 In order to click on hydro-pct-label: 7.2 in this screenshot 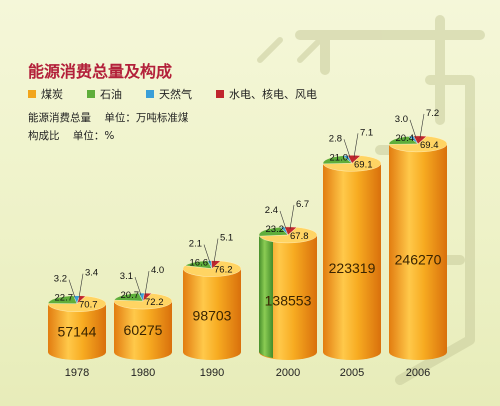, I will do `click(432, 113)`.